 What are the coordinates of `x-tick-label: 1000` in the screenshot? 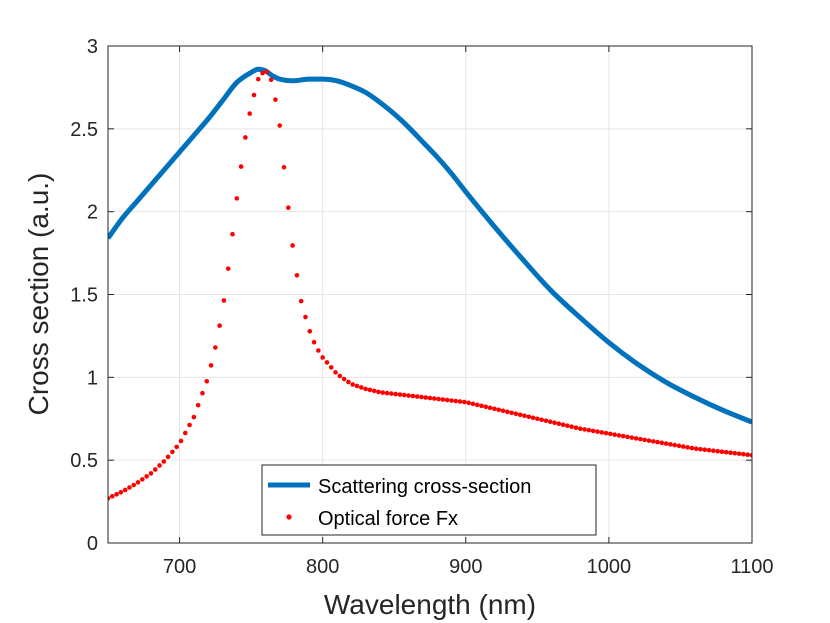 It's located at (609, 567).